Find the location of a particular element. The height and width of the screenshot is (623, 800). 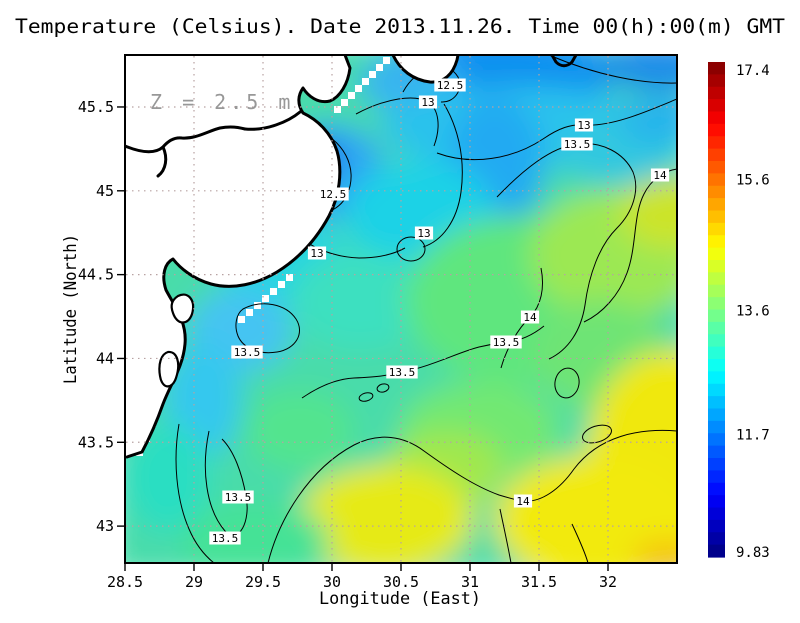

colorbar-tick-label: 17.4 is located at coordinates (753, 71).